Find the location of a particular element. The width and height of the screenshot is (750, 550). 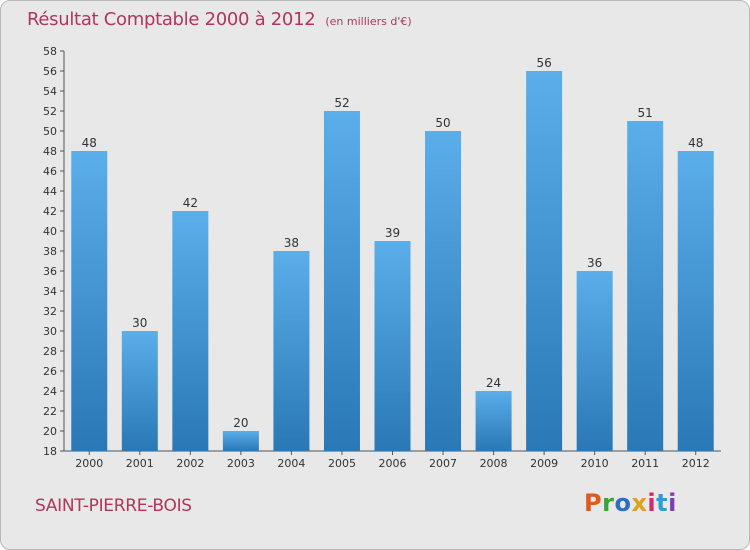

x-tick-label: 2011 is located at coordinates (645, 463).